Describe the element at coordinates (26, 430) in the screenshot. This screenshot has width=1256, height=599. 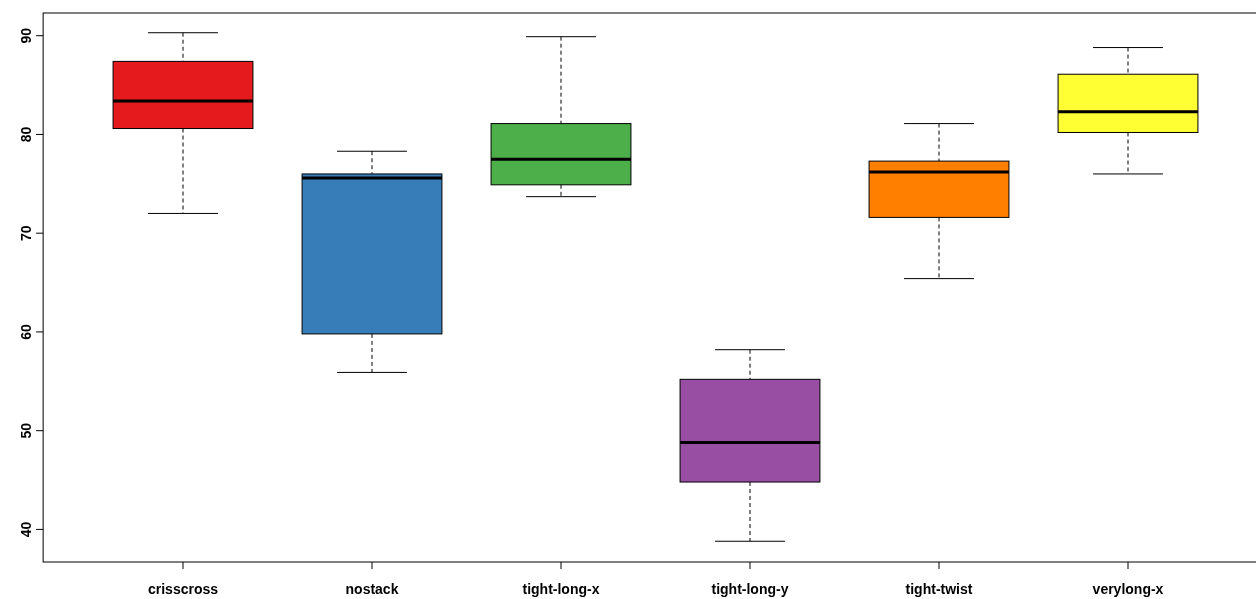
I see `y-tick-label: 50` at that location.